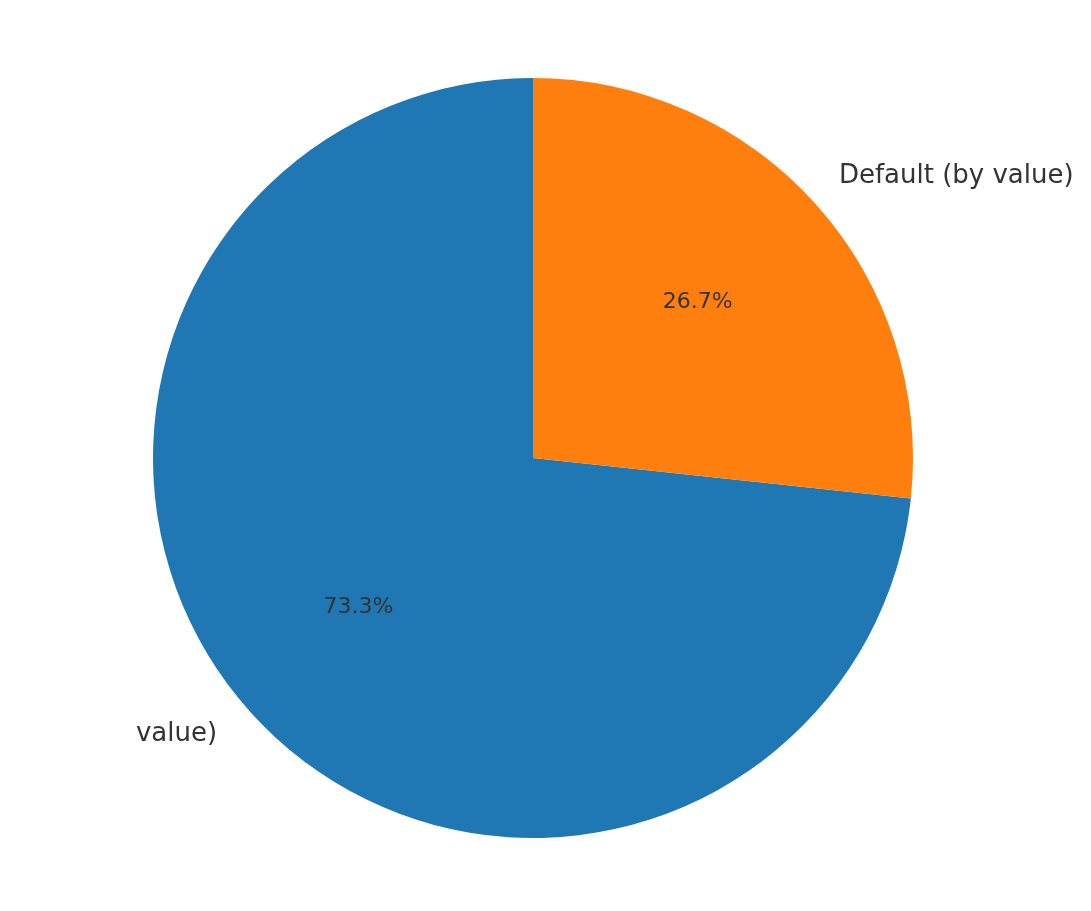 This screenshot has width=1091, height=911. What do you see at coordinates (358, 605) in the screenshot?
I see `data-label: 73.3%` at bounding box center [358, 605].